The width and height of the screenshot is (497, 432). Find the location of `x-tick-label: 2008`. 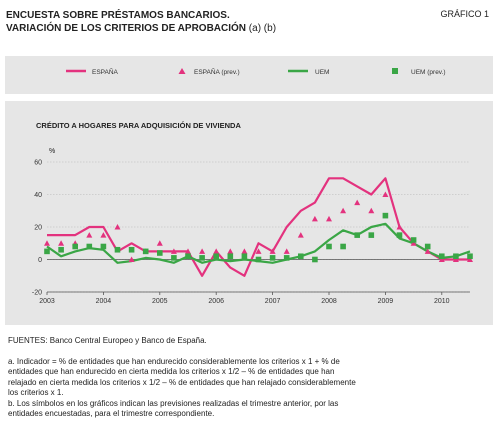

x-tick-label: 2008 is located at coordinates (329, 301).